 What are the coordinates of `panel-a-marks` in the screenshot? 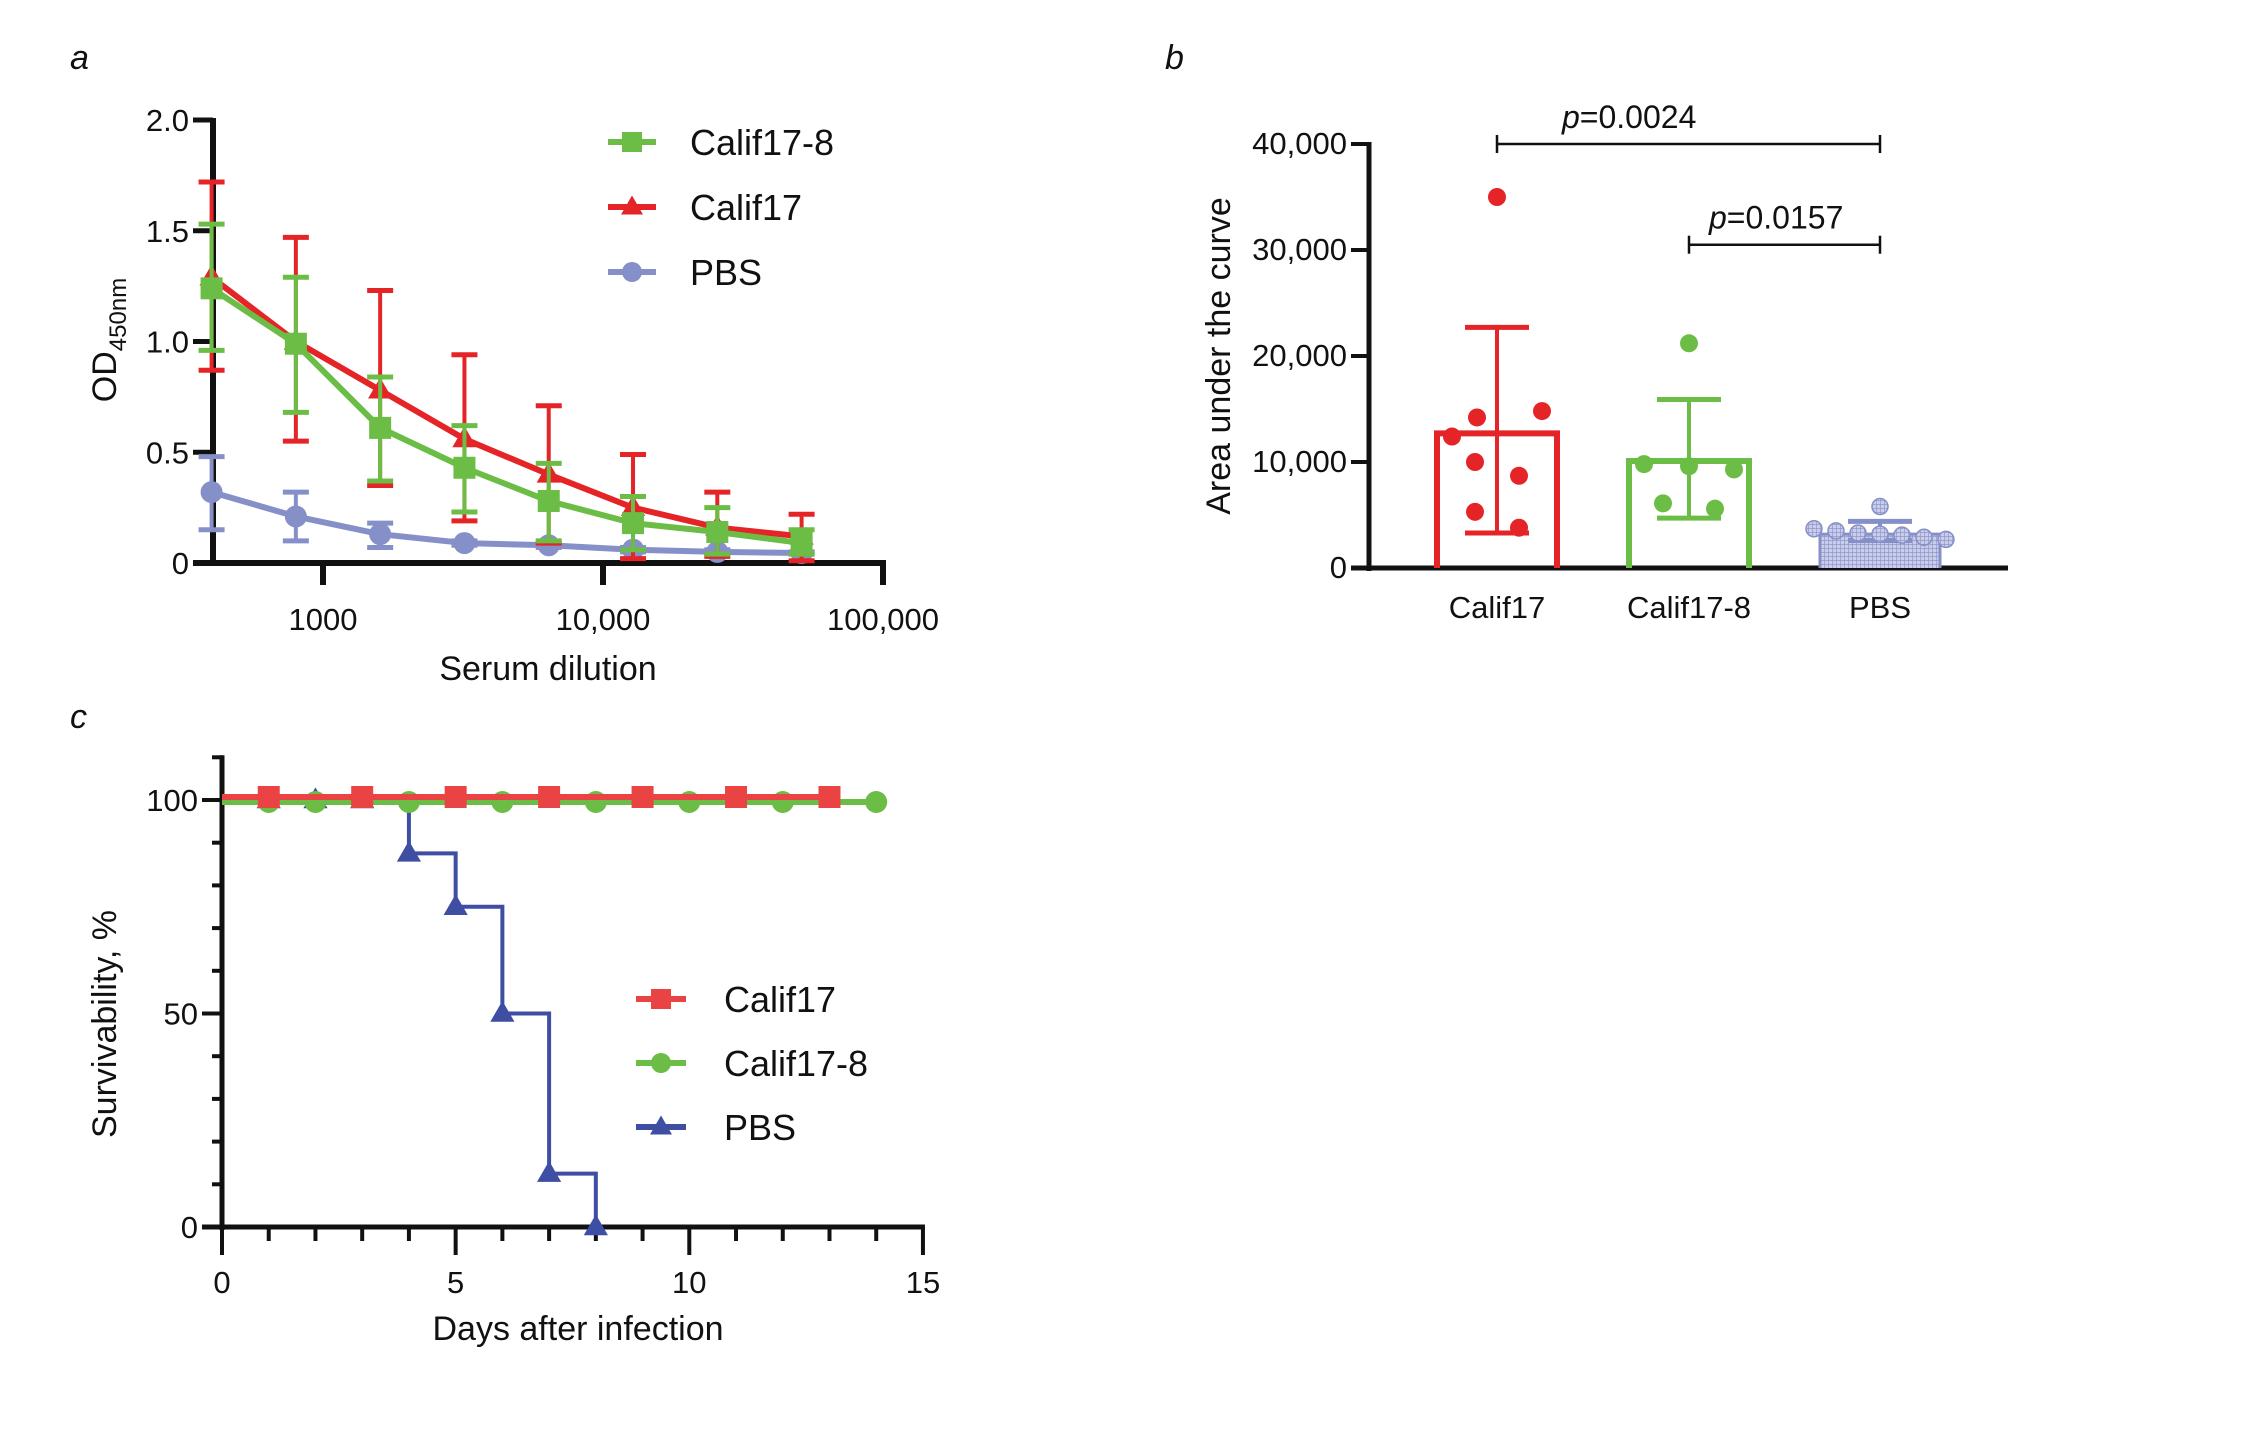 It's located at (506, 372).